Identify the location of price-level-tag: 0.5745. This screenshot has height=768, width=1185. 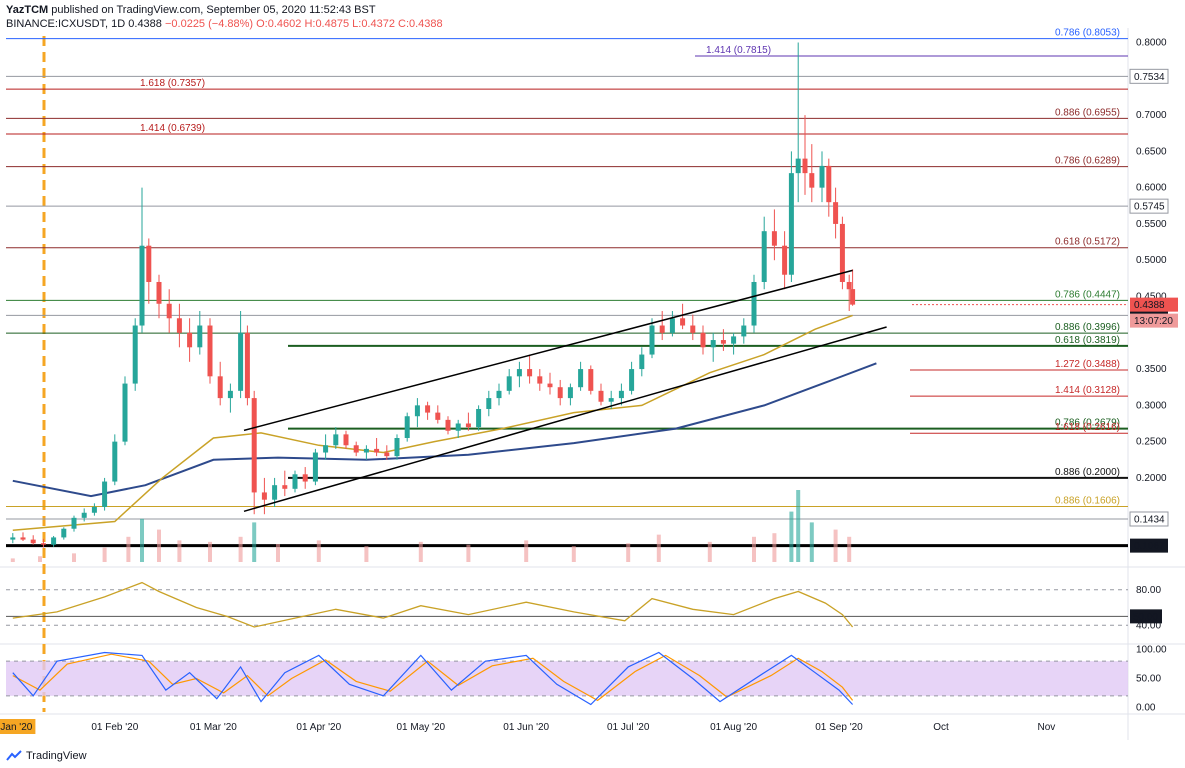
(1149, 206).